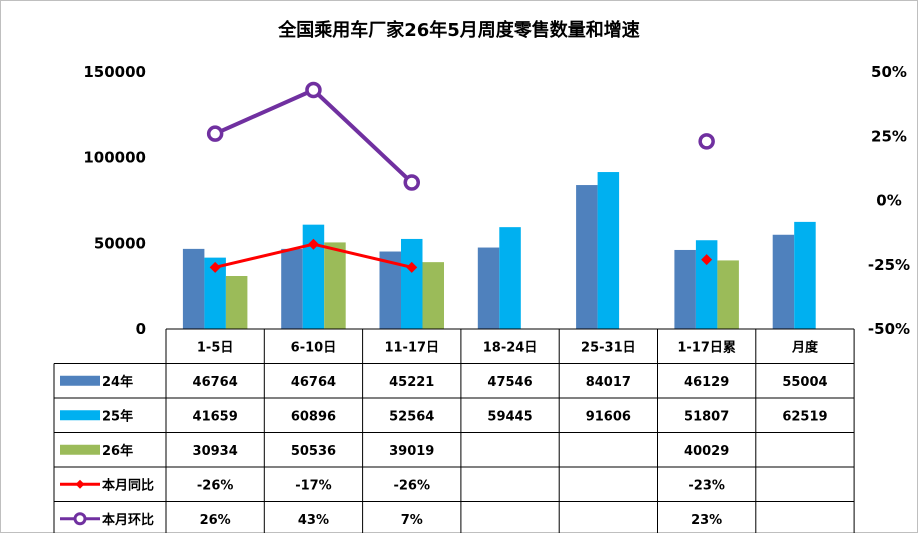 The width and height of the screenshot is (918, 533). Describe the element at coordinates (412, 267) in the screenshot. I see `point-本月同比-11-17日` at that location.